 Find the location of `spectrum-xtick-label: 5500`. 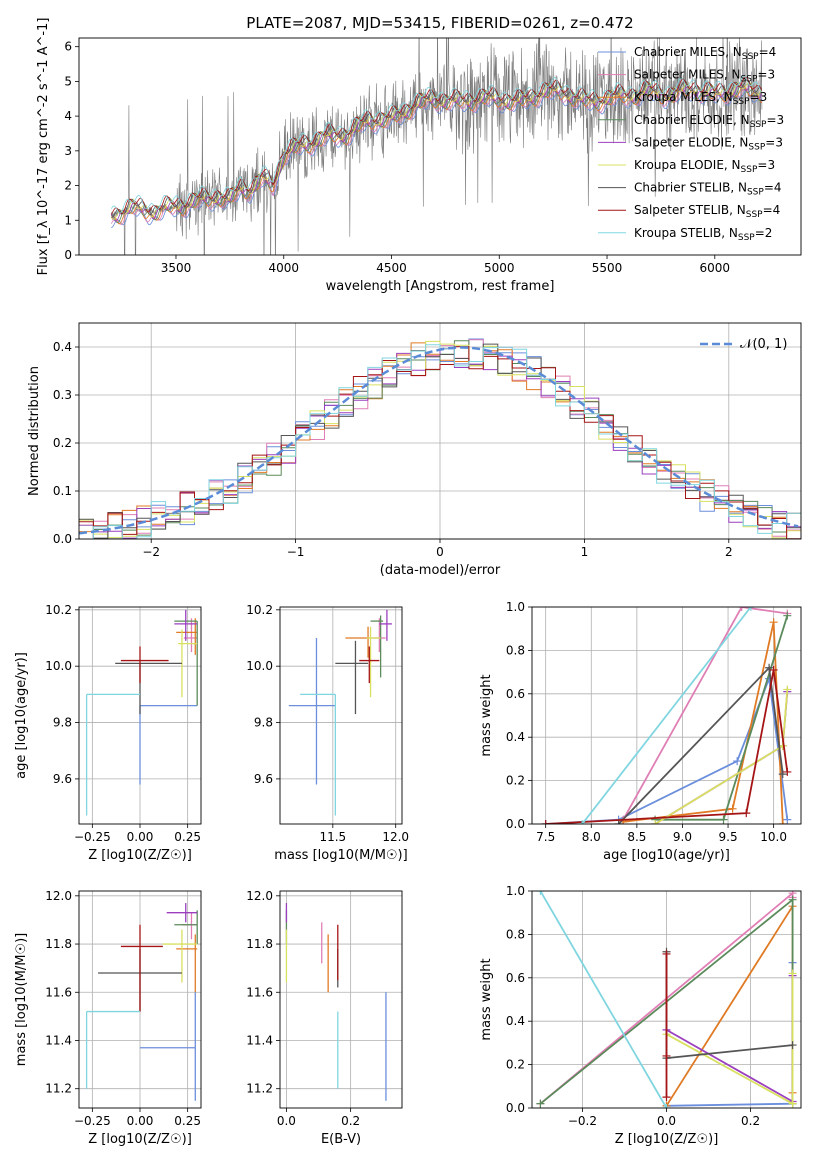

spectrum-xtick-label: 5500 is located at coordinates (607, 268).